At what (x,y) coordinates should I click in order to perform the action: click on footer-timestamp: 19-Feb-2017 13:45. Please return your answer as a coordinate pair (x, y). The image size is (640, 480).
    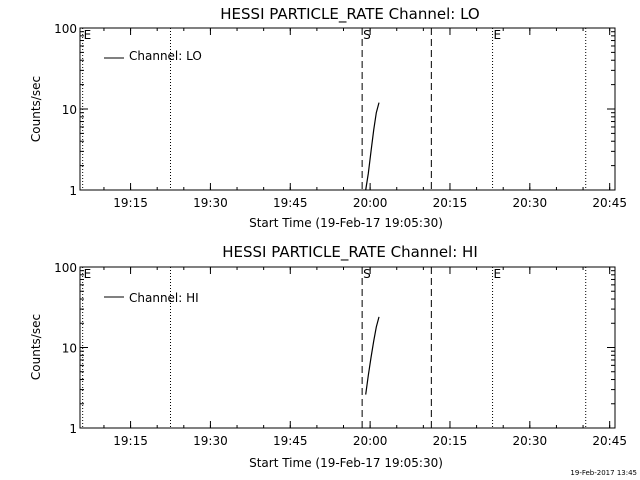
    Looking at the image, I should click on (603, 473).